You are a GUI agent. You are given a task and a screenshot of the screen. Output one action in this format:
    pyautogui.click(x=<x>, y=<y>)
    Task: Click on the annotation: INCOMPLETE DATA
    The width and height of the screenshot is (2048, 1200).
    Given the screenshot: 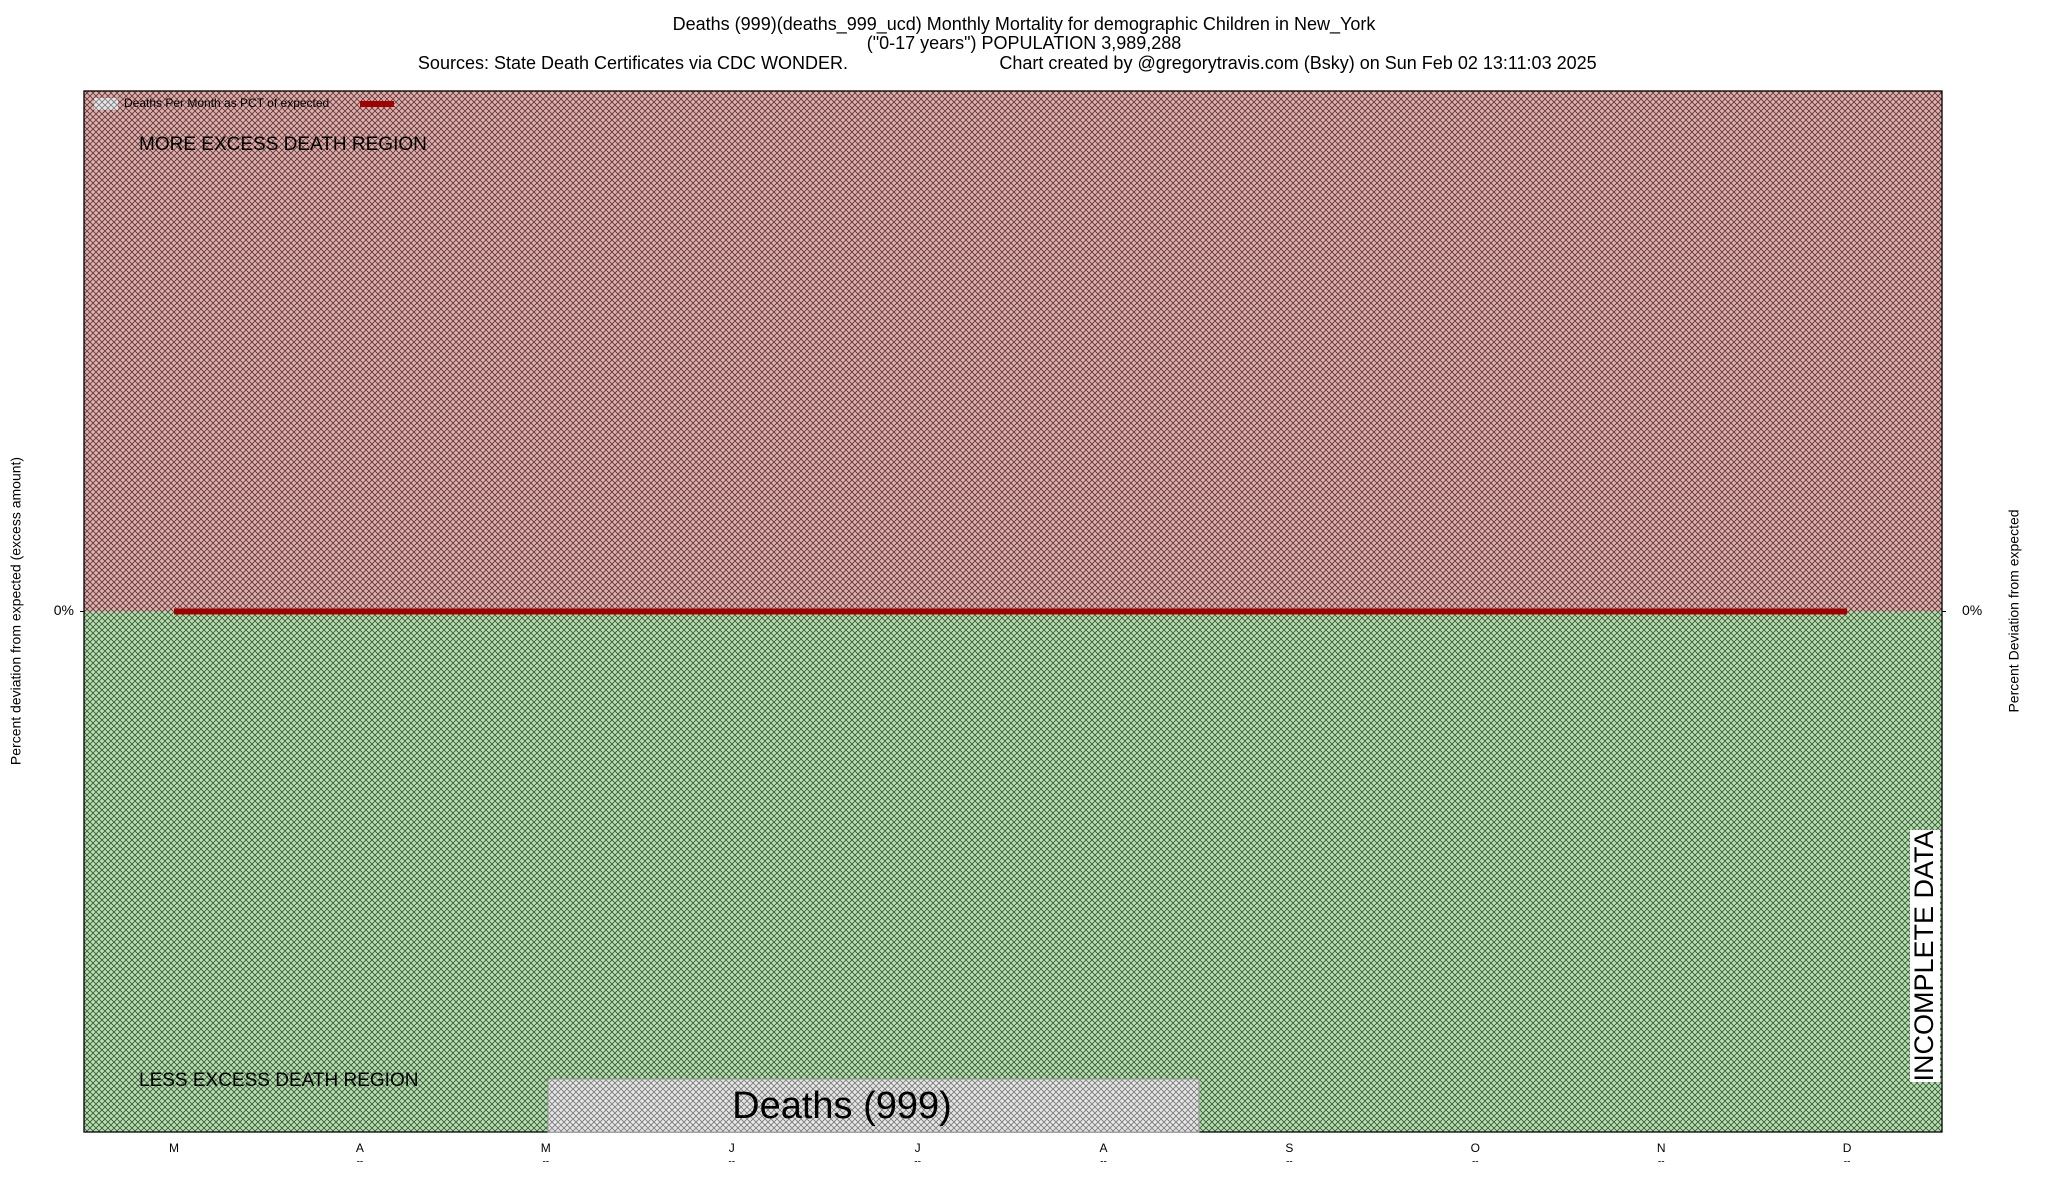 What is the action you would take?
    pyautogui.click(x=1924, y=955)
    